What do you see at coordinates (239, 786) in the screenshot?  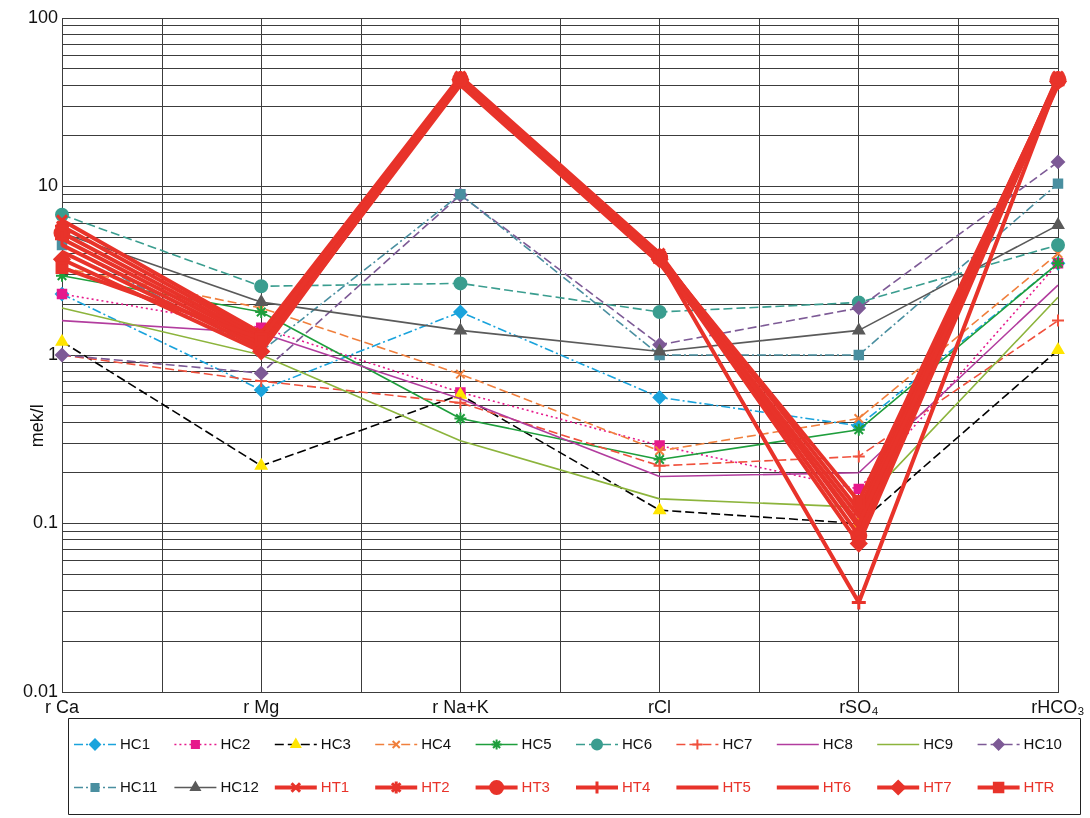 I see `legend-label: HC12` at bounding box center [239, 786].